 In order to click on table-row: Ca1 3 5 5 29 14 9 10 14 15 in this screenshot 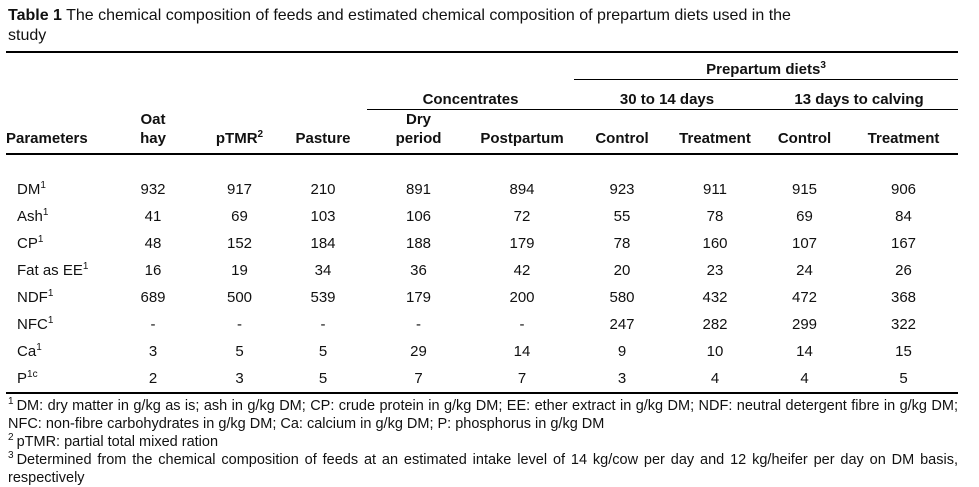, I will do `click(482, 351)`.